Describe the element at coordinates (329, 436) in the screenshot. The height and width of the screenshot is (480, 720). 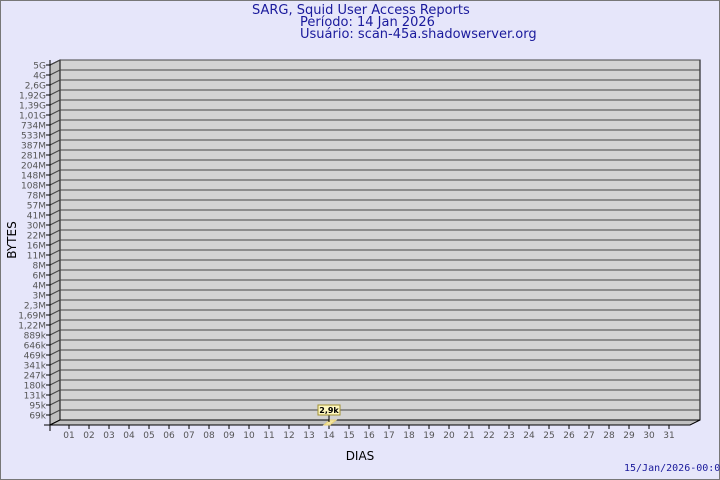
I see `x-tick-label: 14` at that location.